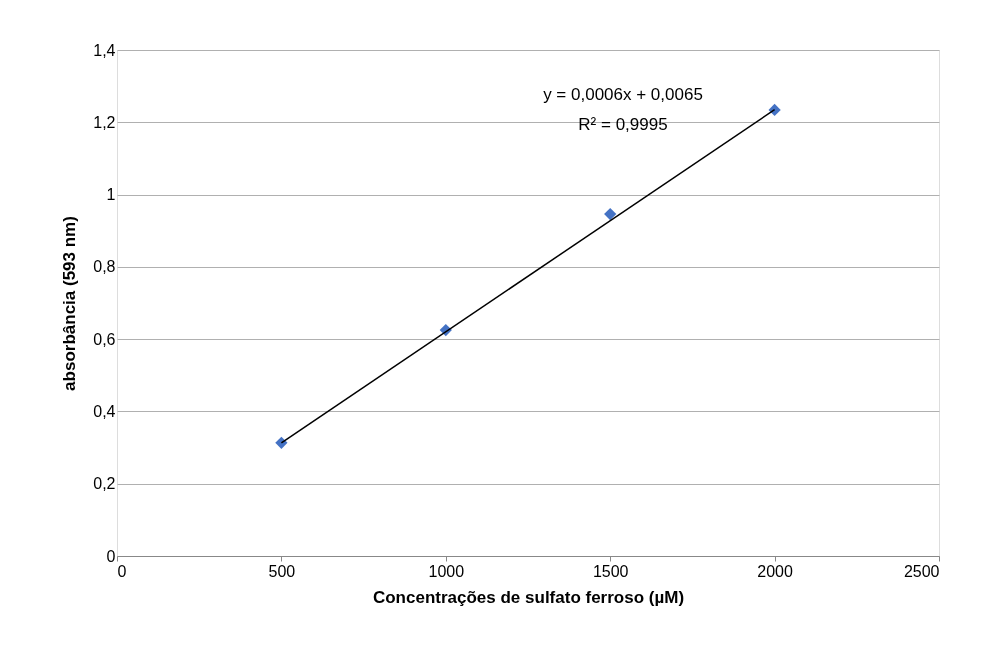 This screenshot has height=666, width=1008. What do you see at coordinates (104, 411) in the screenshot?
I see `y-tick-label: 0,4` at bounding box center [104, 411].